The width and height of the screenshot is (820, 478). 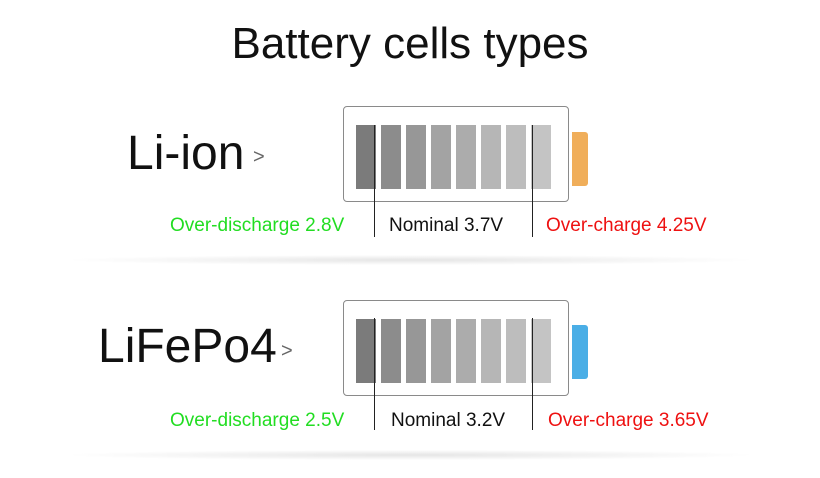 I want to click on nominal-label: Nominal 3.2V, so click(x=448, y=420).